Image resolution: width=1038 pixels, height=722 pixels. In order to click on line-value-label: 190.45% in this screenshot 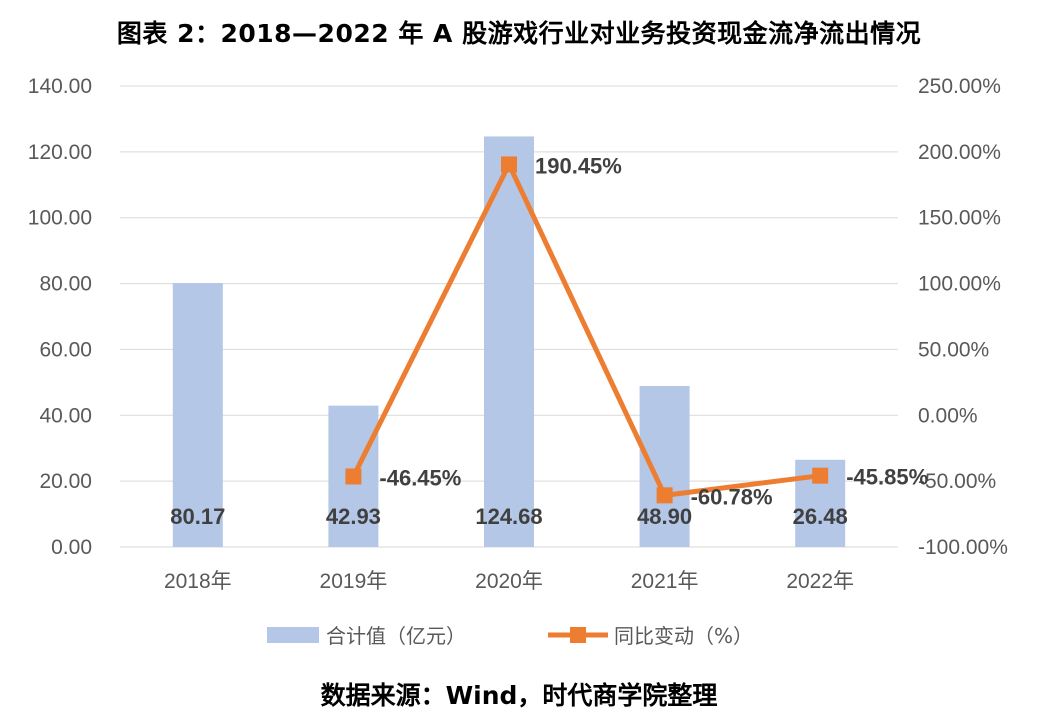, I will do `click(578, 165)`.